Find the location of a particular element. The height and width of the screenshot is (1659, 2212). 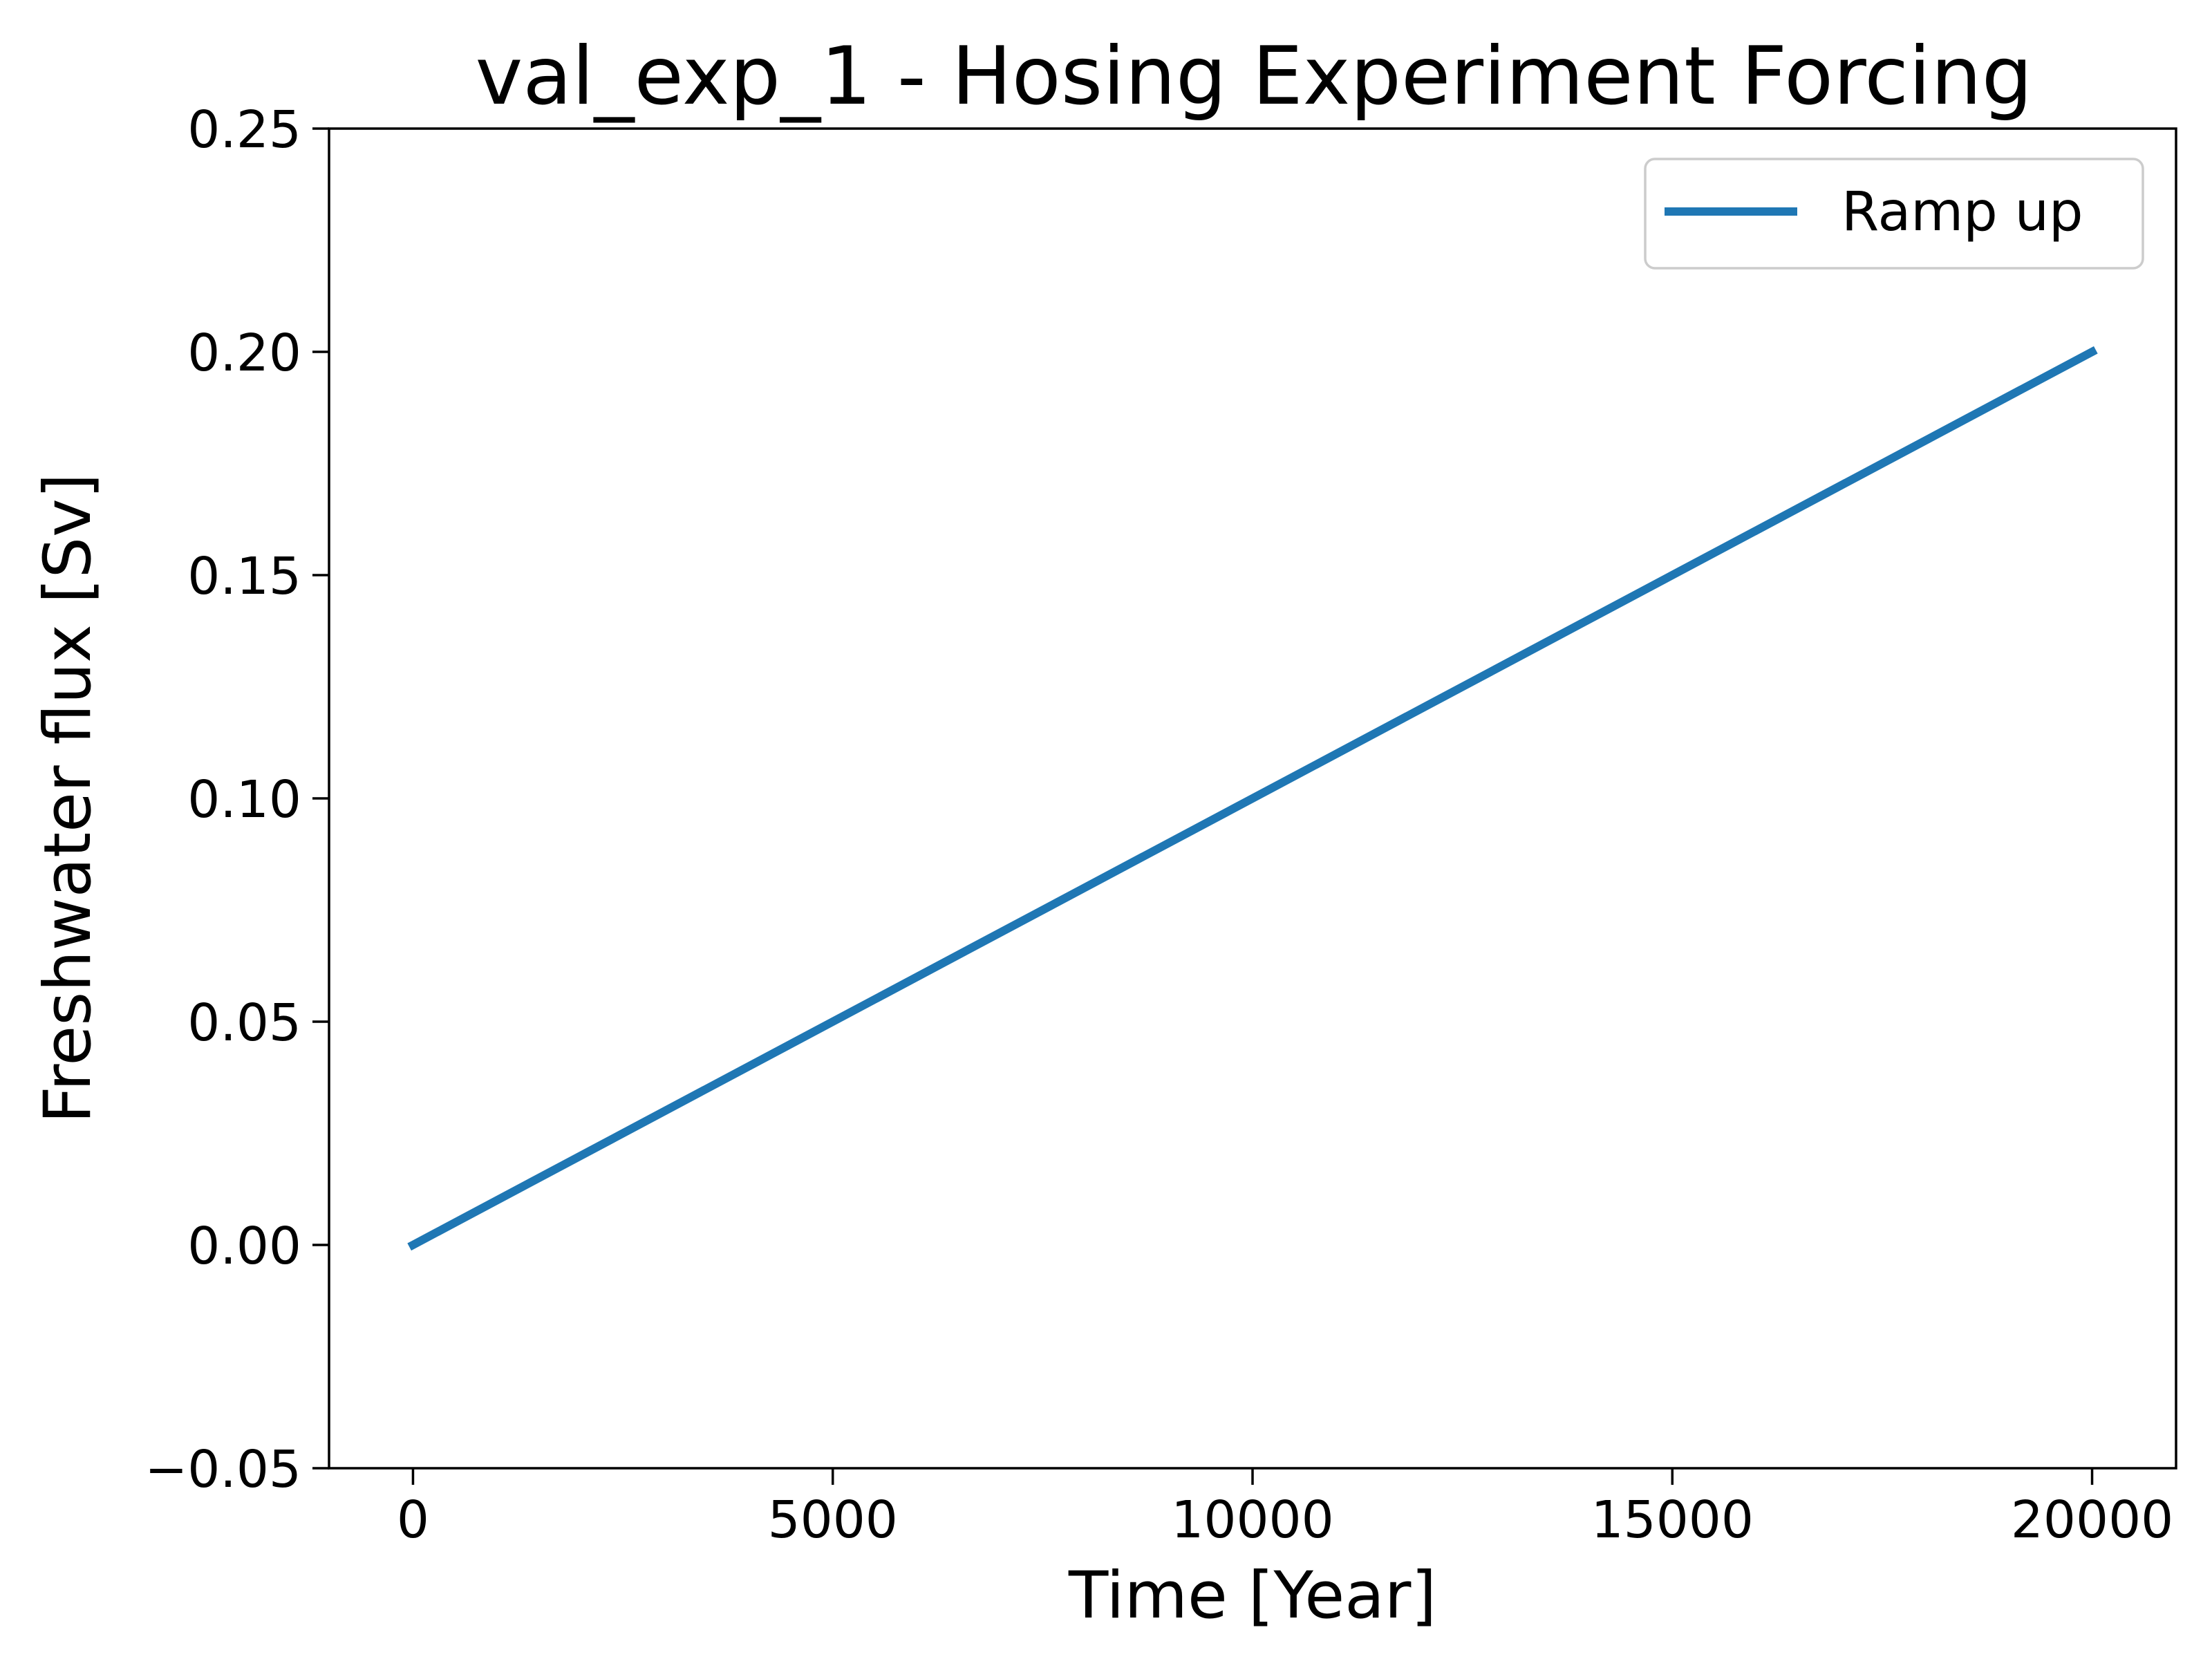

x-tick-label: 5000 is located at coordinates (833, 1520).